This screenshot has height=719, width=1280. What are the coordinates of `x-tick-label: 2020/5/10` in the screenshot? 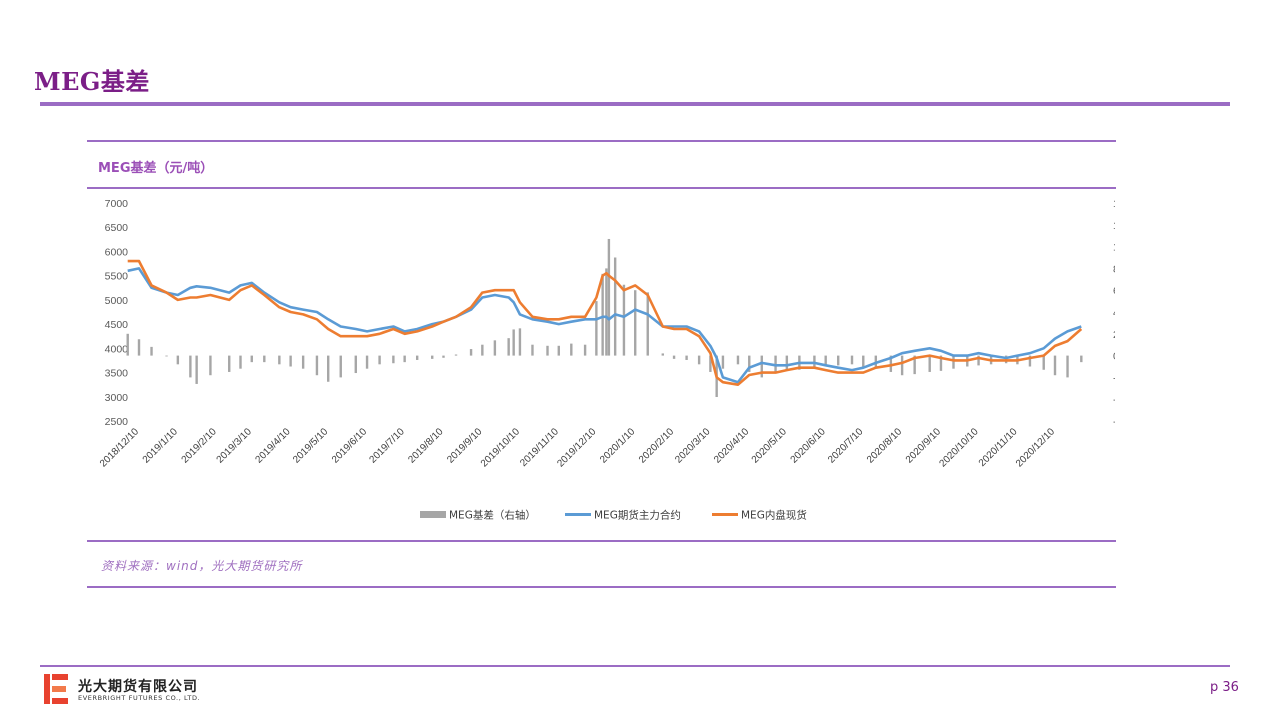 It's located at (770, 446).